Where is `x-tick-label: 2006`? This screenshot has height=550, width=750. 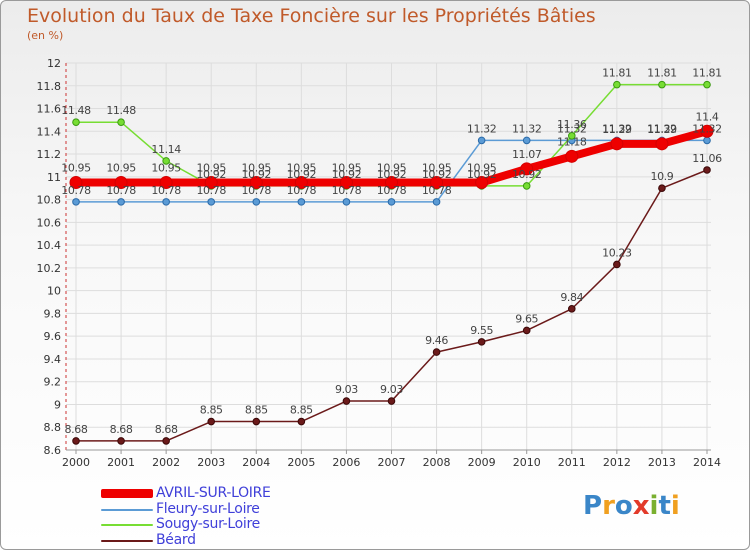 x-tick-label: 2006 is located at coordinates (346, 462).